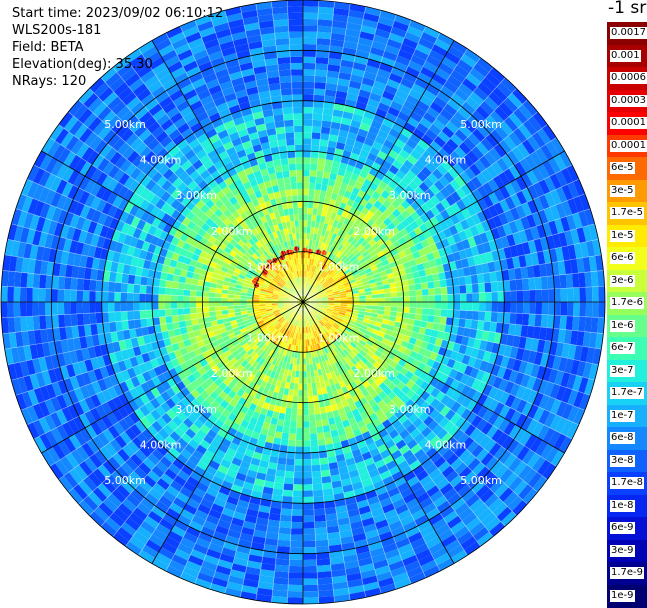 Image resolution: width=647 pixels, height=608 pixels. I want to click on colorbar-tick-label: 3e-7, so click(622, 370).